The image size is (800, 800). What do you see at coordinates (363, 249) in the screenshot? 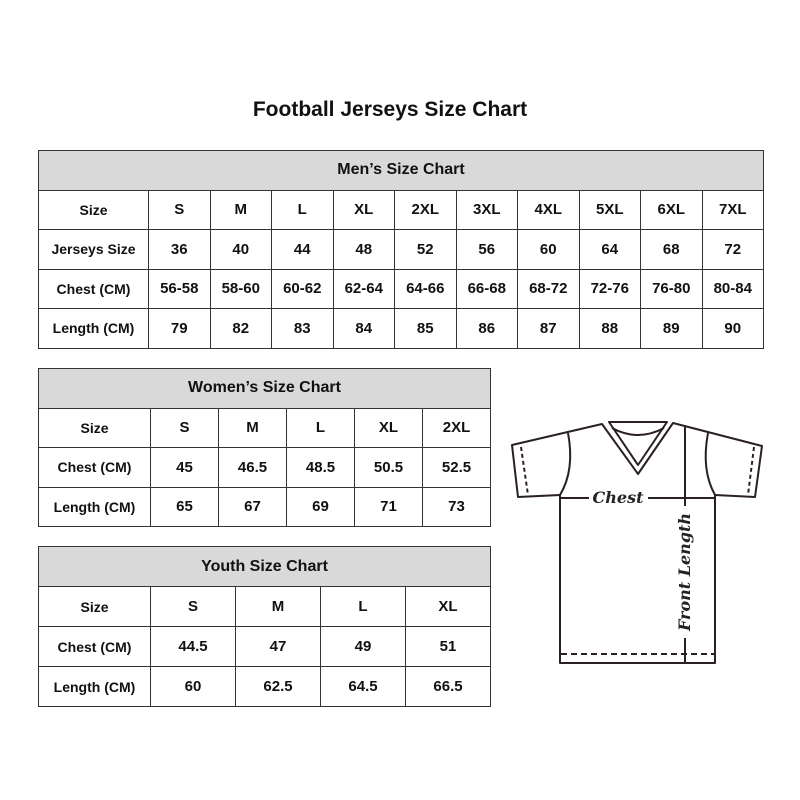
I see `table-cell: 48` at bounding box center [363, 249].